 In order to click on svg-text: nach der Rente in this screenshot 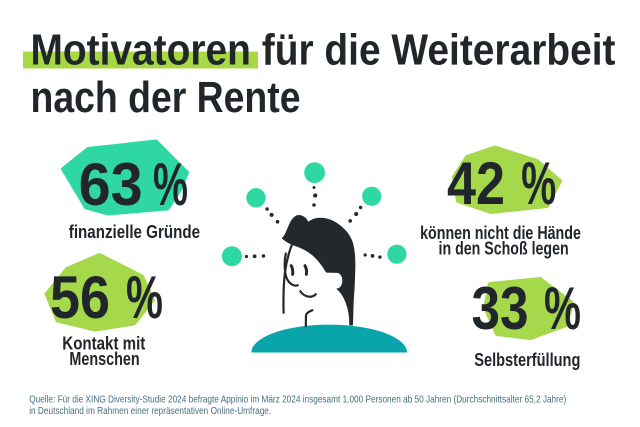, I will do `click(166, 97)`.